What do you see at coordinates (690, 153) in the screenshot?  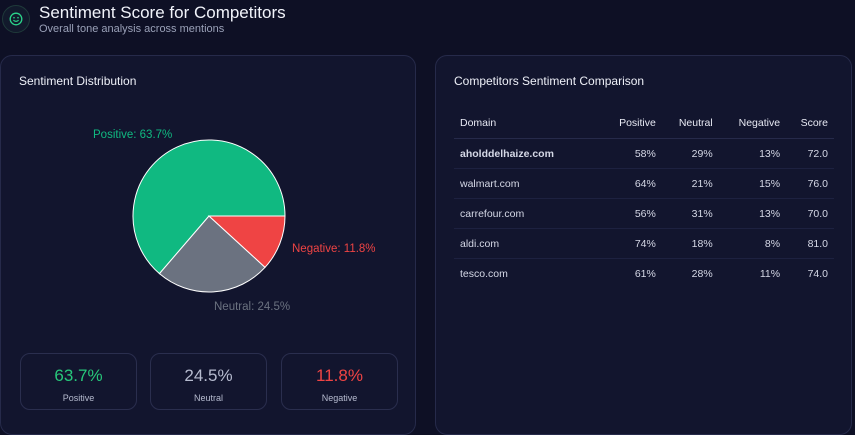 I see `neutral-cell: 29%` at bounding box center [690, 153].